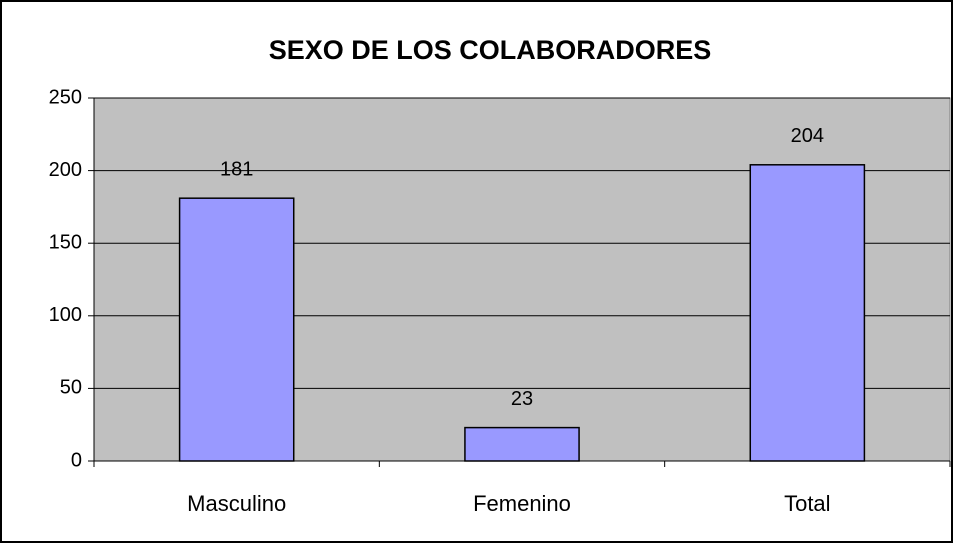 This screenshot has width=954, height=544. What do you see at coordinates (76, 460) in the screenshot?
I see `y-tick-label: 0` at bounding box center [76, 460].